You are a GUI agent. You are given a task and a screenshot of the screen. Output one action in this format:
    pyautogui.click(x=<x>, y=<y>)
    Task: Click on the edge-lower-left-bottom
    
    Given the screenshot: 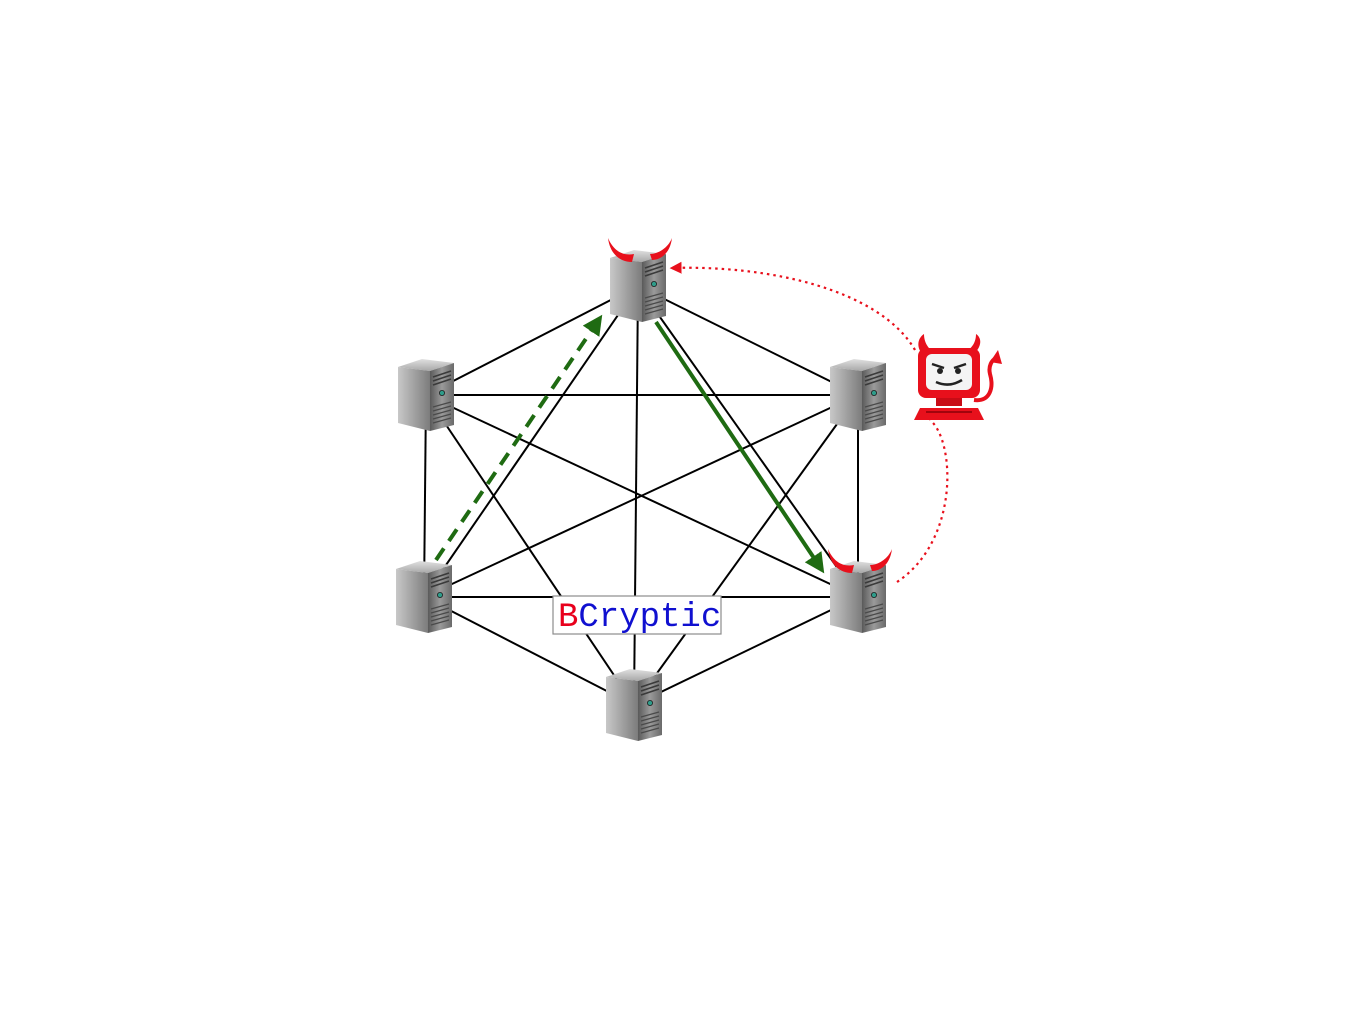 What is the action you would take?
    pyautogui.click(x=529, y=651)
    